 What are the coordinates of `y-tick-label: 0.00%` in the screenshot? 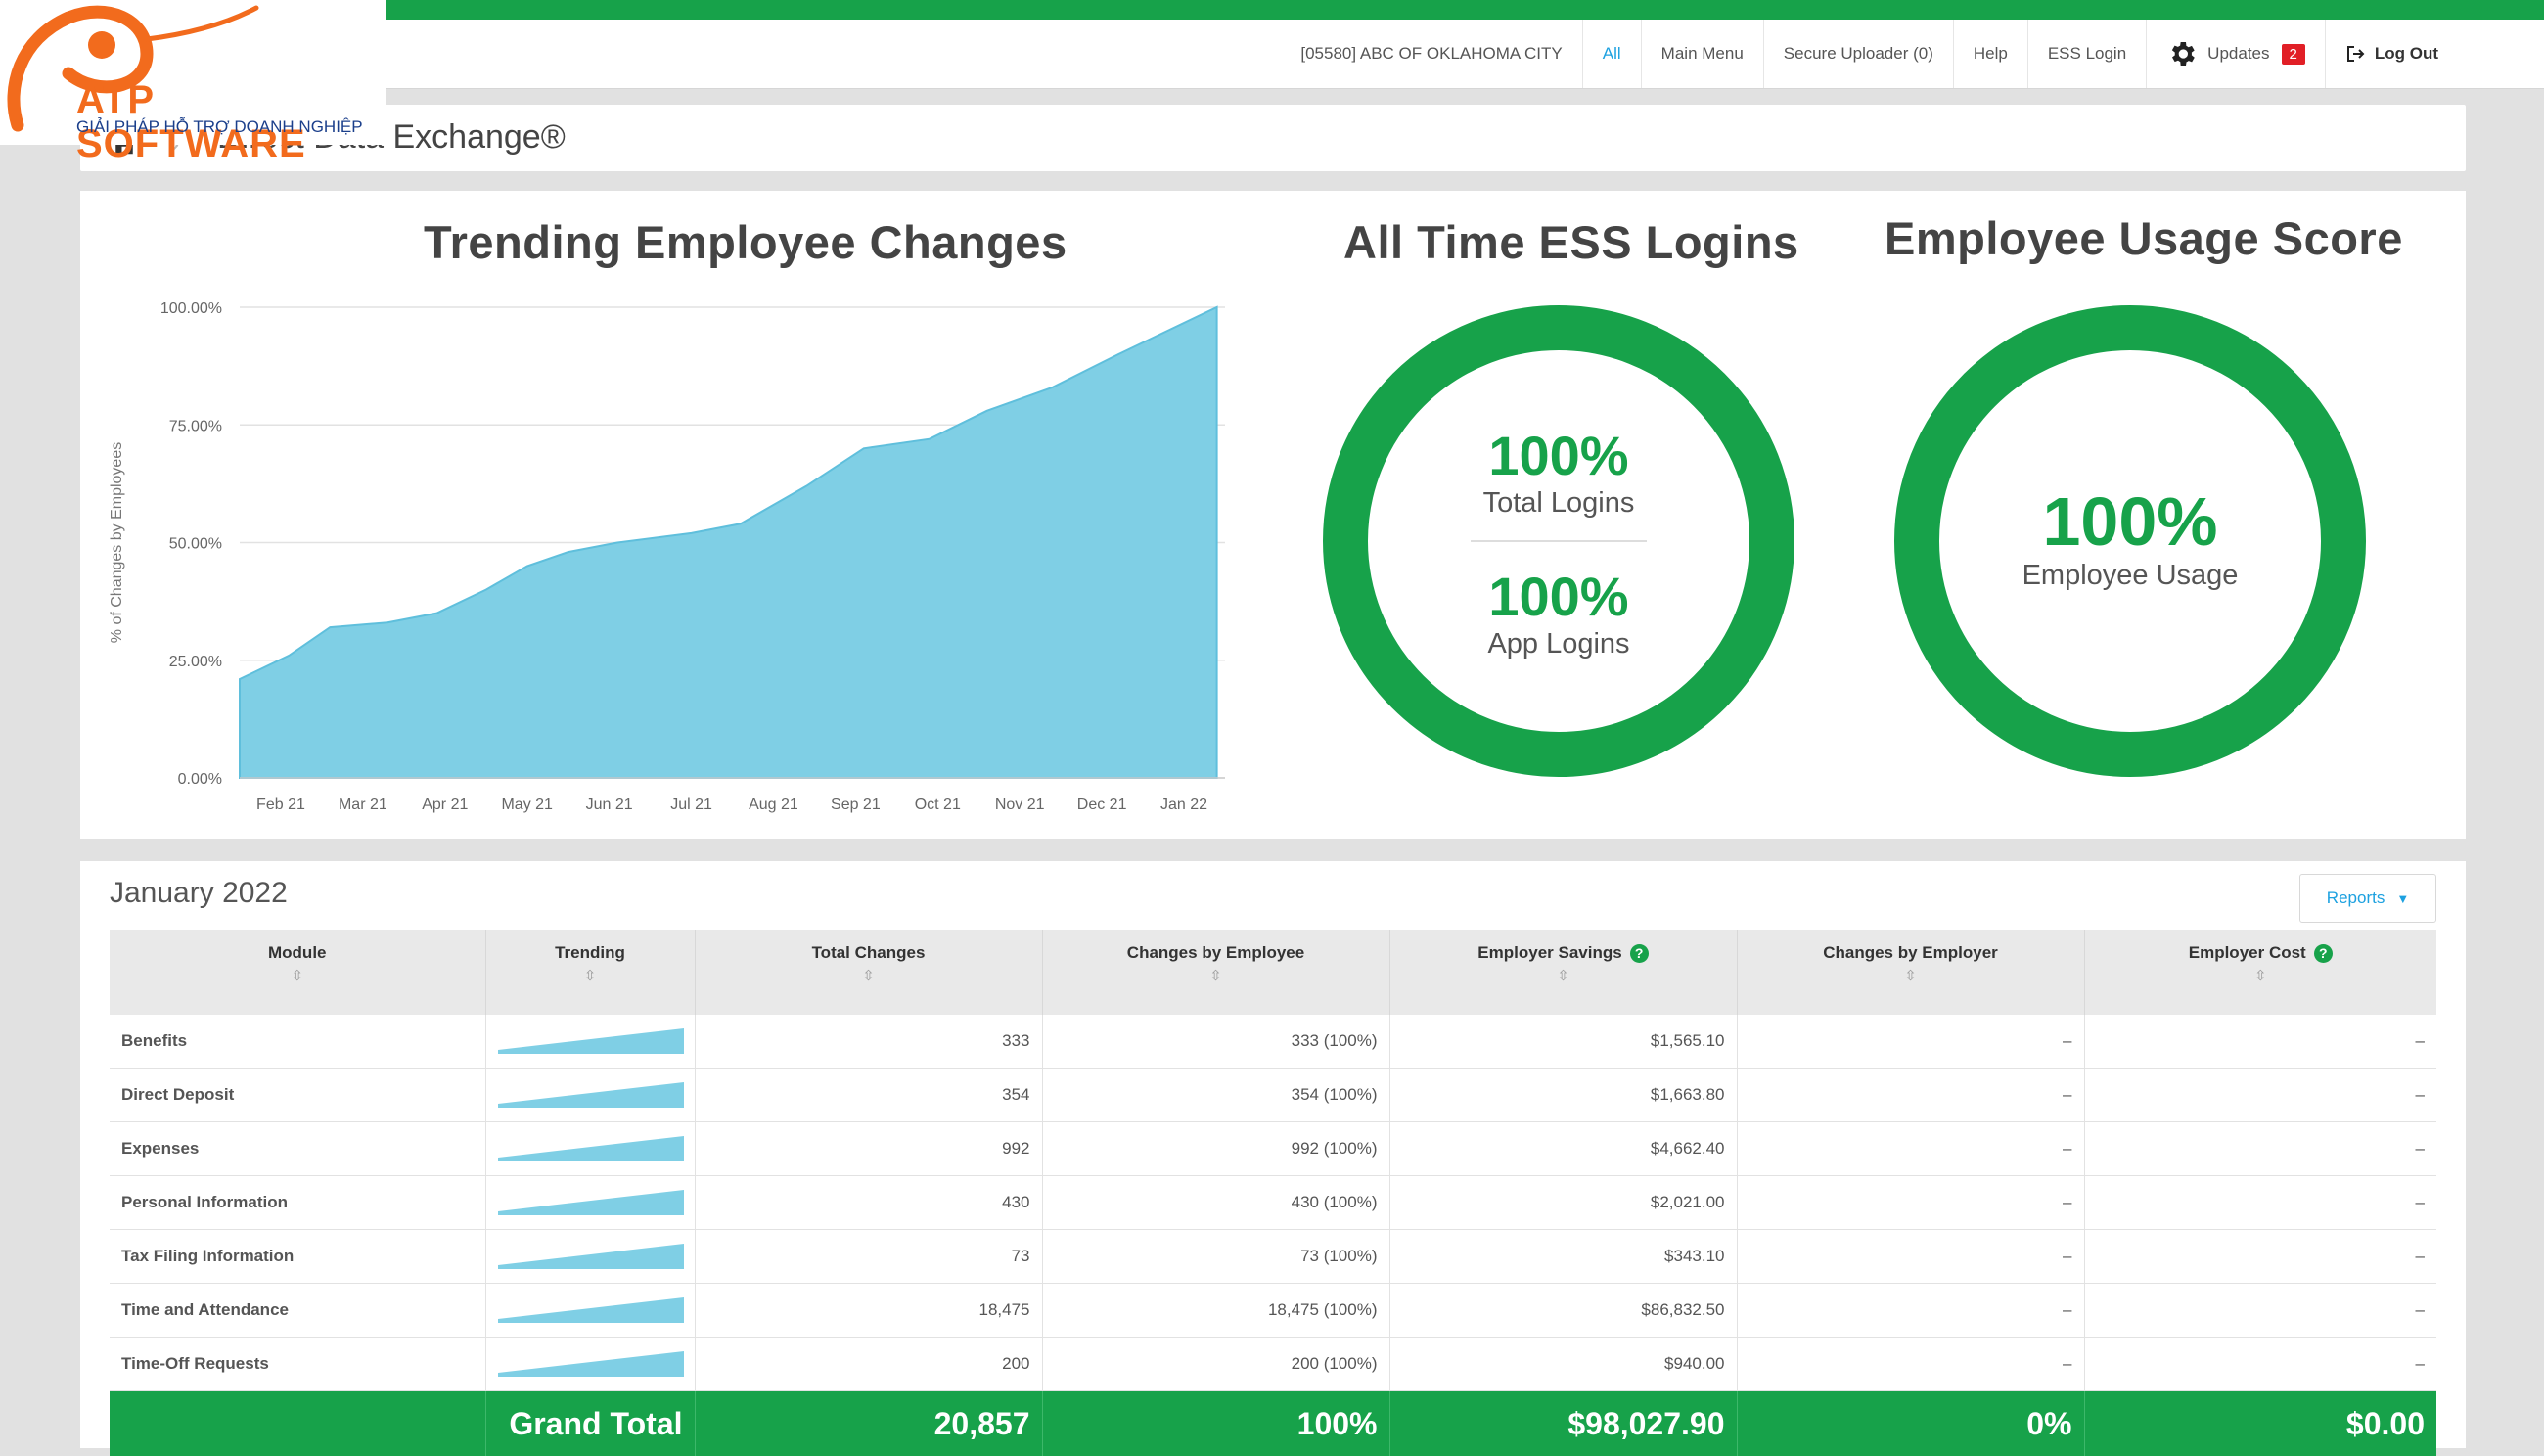 It's located at (200, 779).